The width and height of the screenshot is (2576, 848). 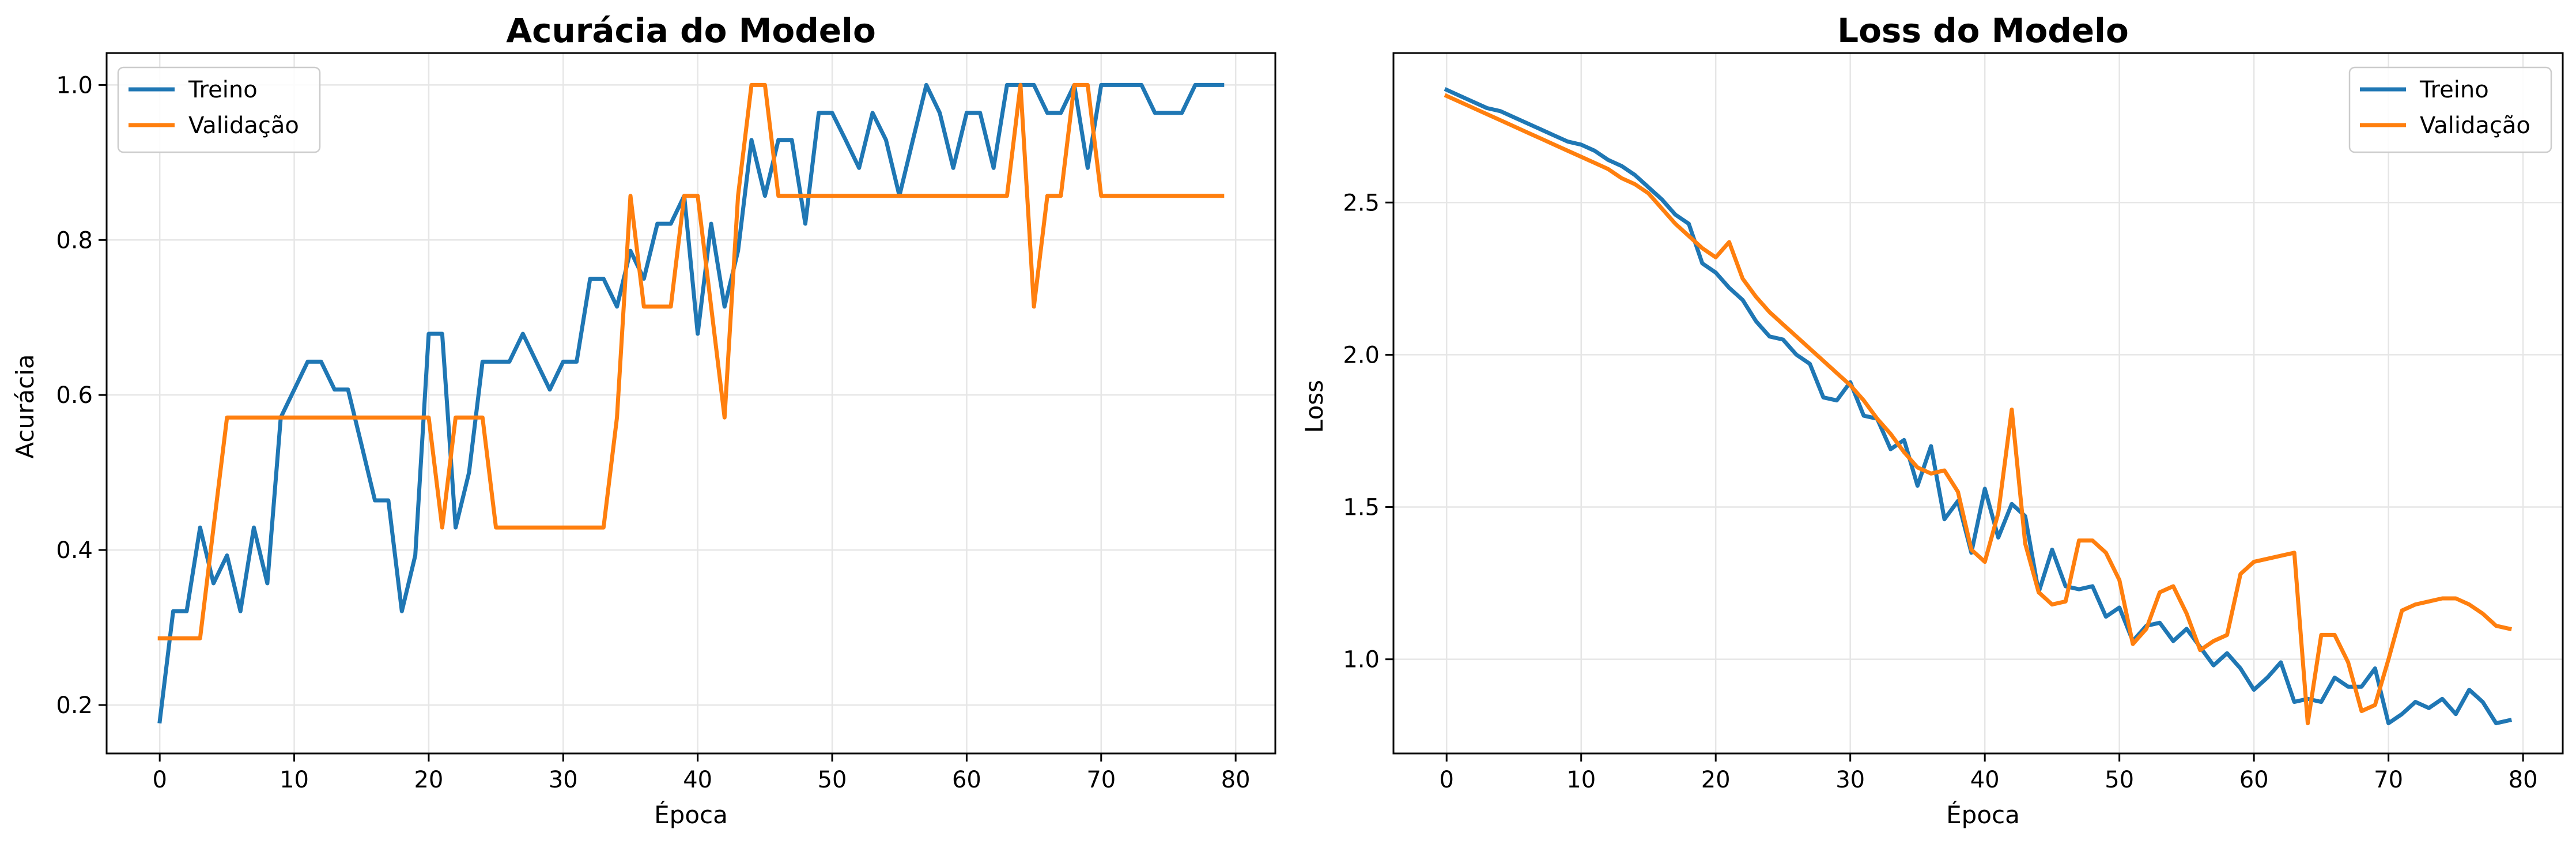 I want to click on accuracy-y-tick-label: 0.8, so click(x=75, y=241).